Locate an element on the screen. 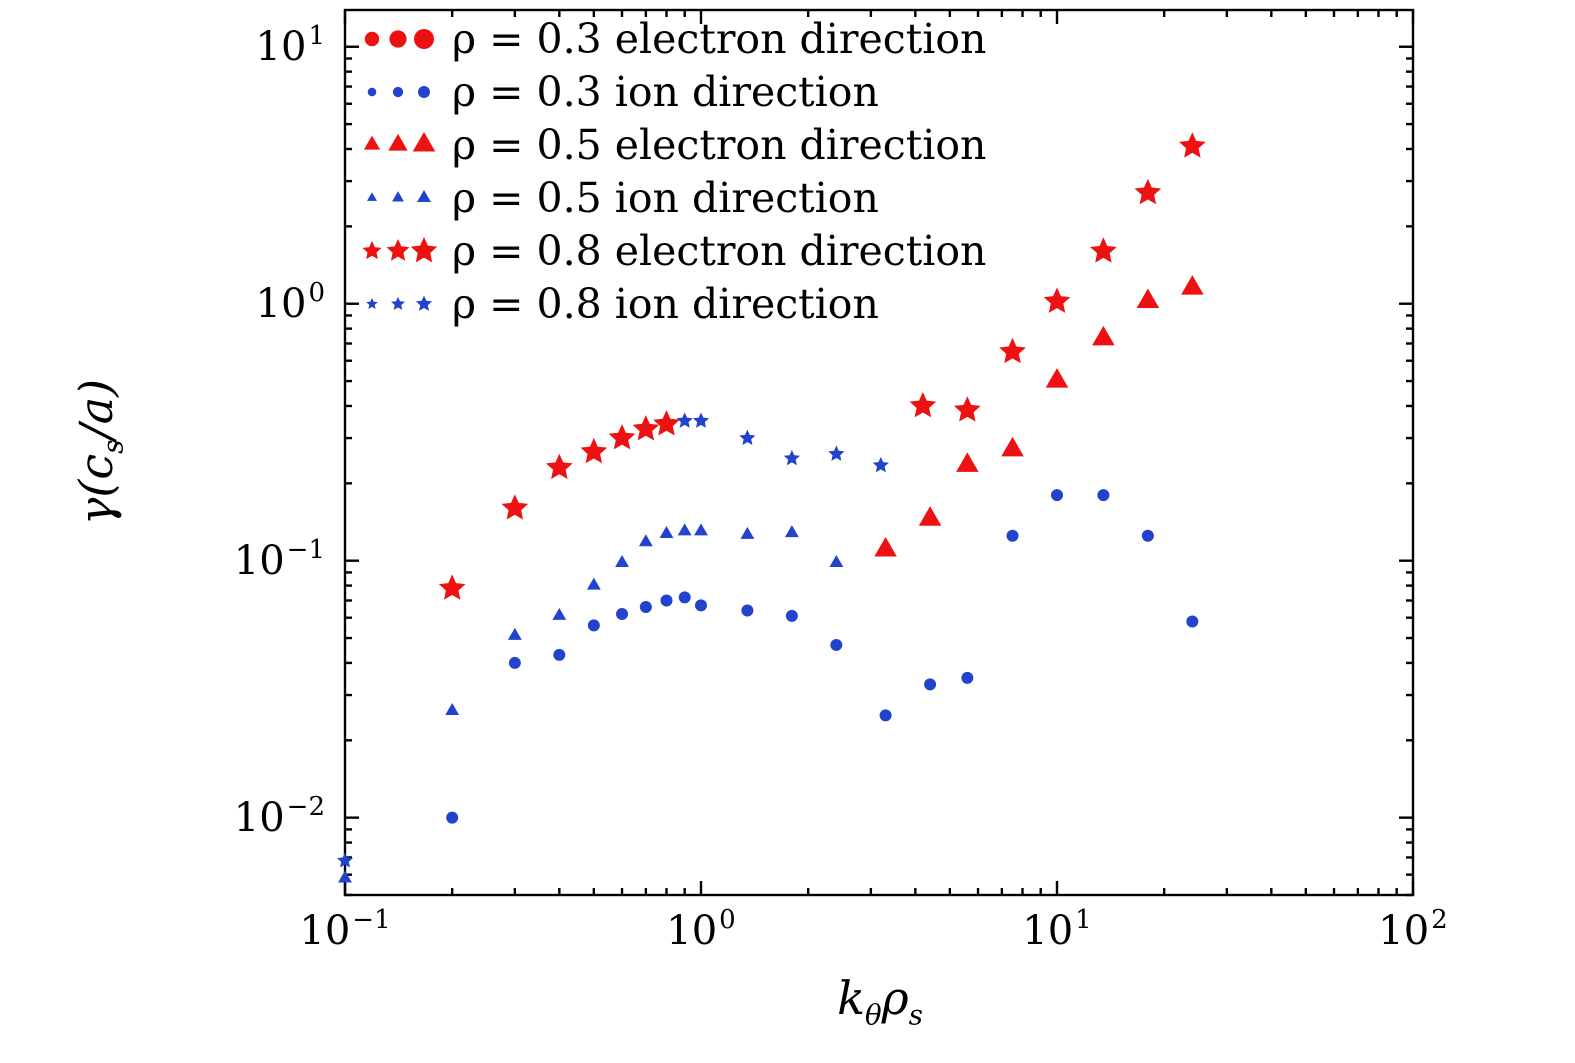 Image resolution: width=1575 pixels, height=1063 pixels. legend-label: ρ = 0.3 electron direction is located at coordinates (719, 39).